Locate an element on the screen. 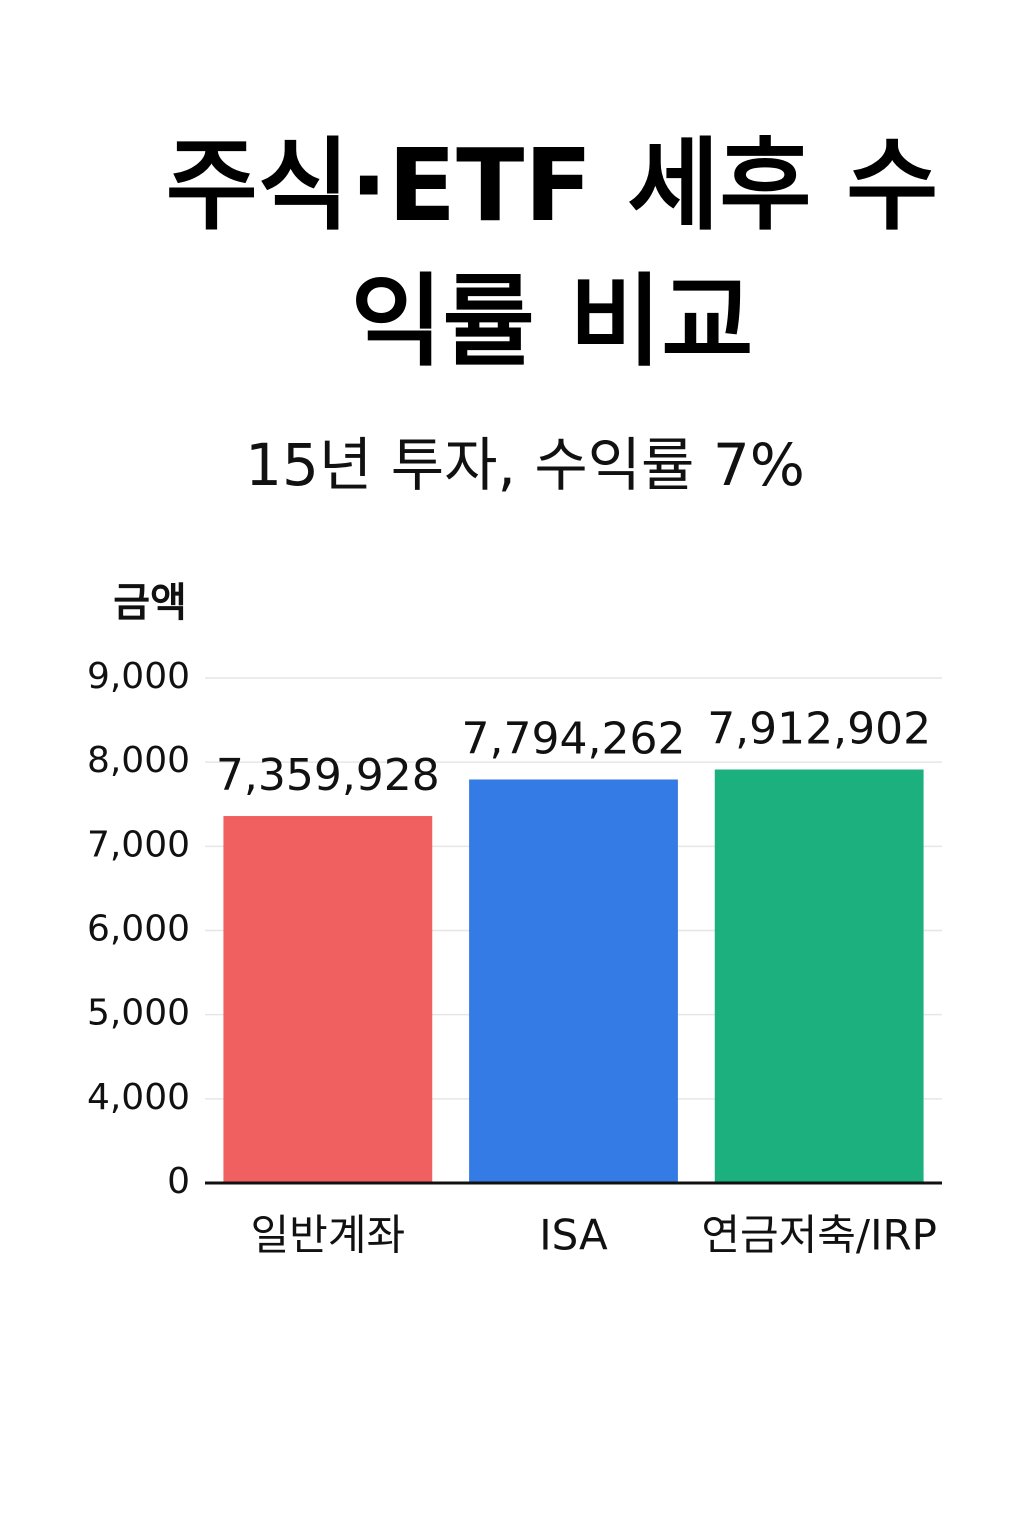 Image resolution: width=1024 pixels, height=1536 pixels. value-label: 7,794,262 is located at coordinates (574, 738).